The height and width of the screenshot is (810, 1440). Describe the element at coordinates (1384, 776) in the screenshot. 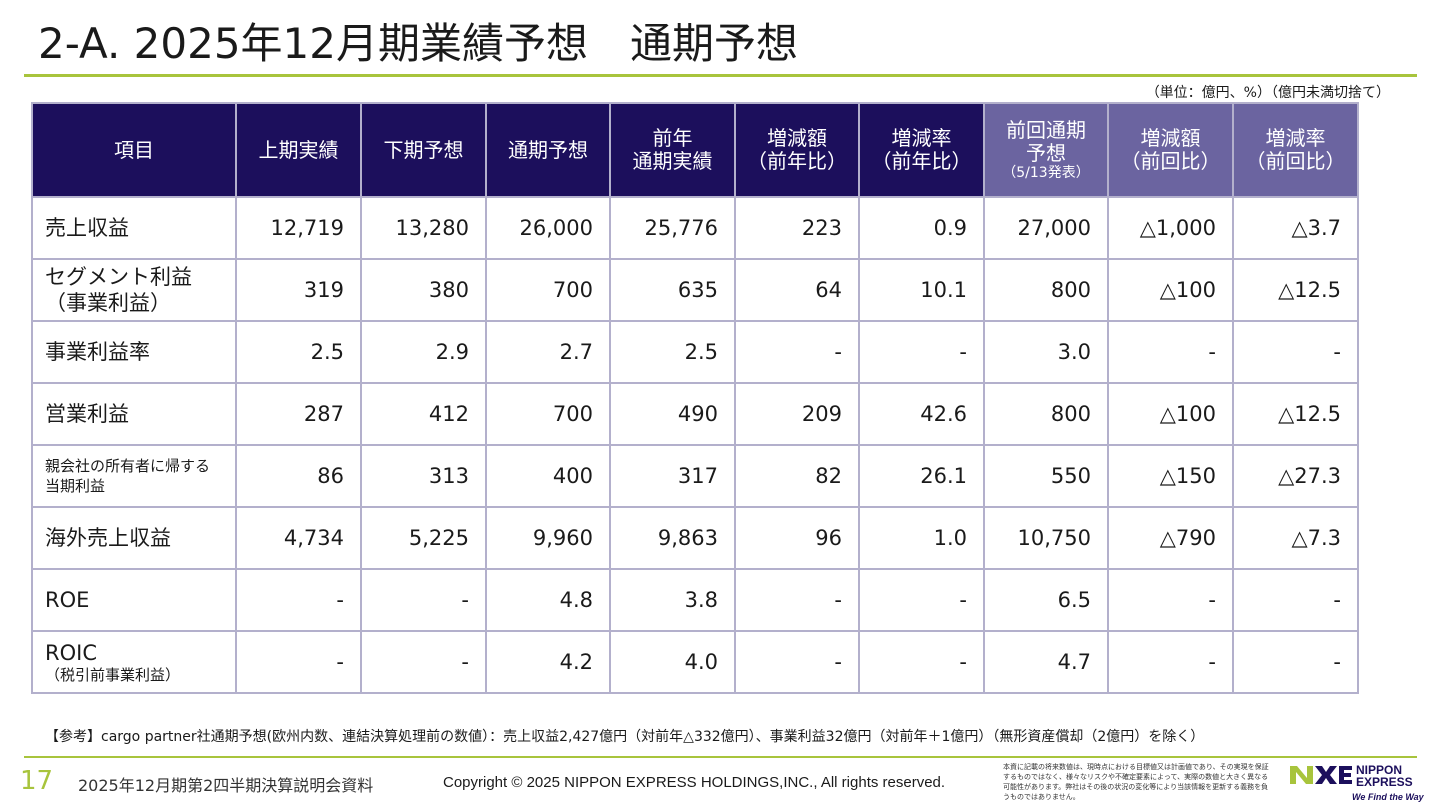

I see `logo-wordmark: NIPPON EXPRESS` at that location.